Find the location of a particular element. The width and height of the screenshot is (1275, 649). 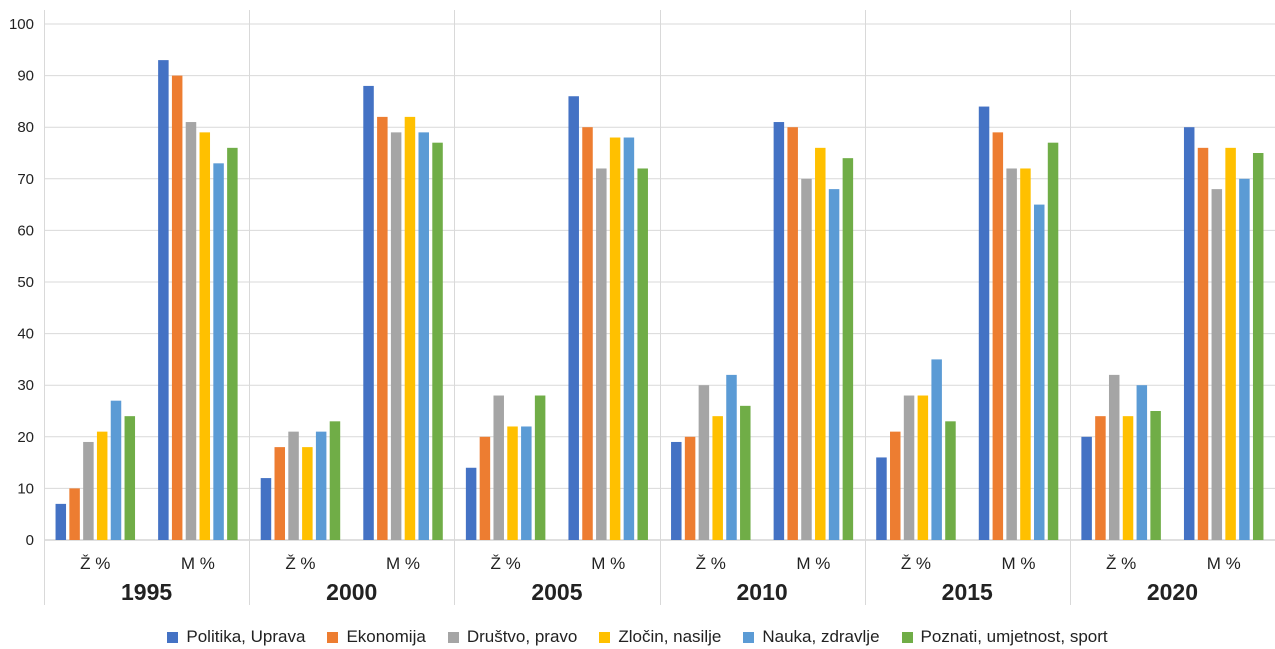

legend-item: Društvo, pravo is located at coordinates (512, 637).